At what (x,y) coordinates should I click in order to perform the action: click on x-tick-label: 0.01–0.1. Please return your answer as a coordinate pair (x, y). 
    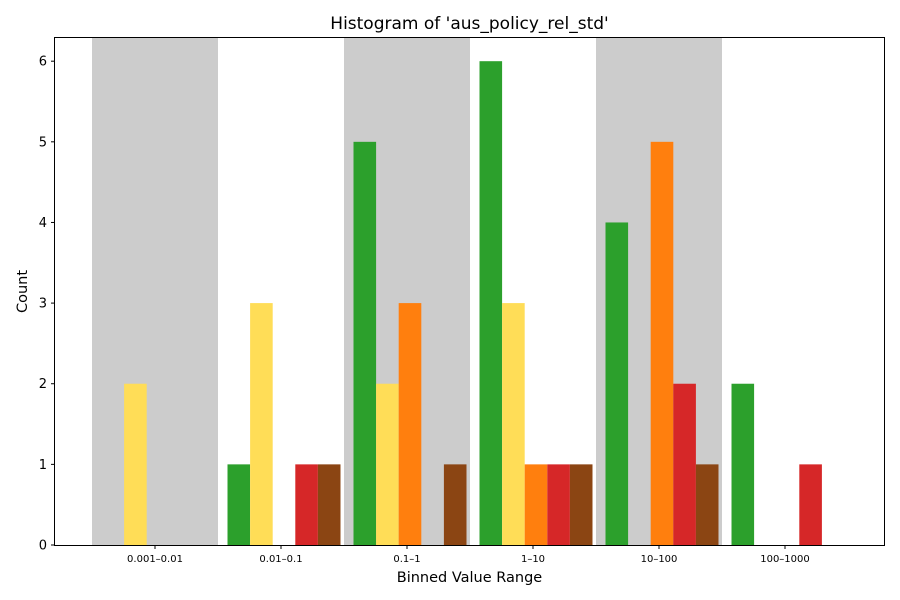
    Looking at the image, I should click on (280, 559).